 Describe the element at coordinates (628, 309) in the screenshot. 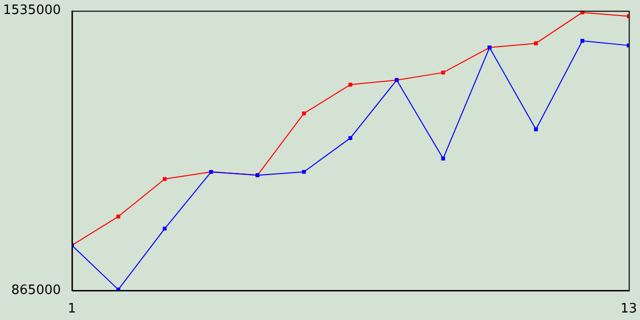

I see `x-tick-label: 13` at that location.